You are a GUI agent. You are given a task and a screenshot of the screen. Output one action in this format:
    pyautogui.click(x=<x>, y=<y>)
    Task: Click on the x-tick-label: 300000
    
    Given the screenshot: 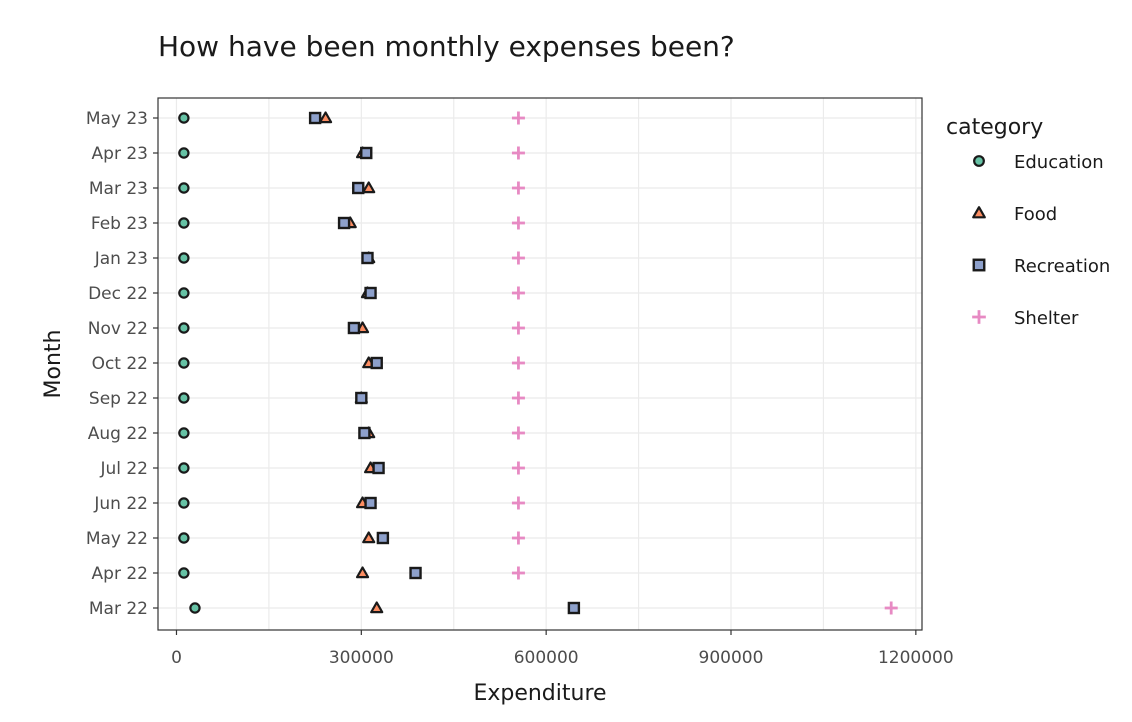 What is the action you would take?
    pyautogui.click(x=361, y=658)
    